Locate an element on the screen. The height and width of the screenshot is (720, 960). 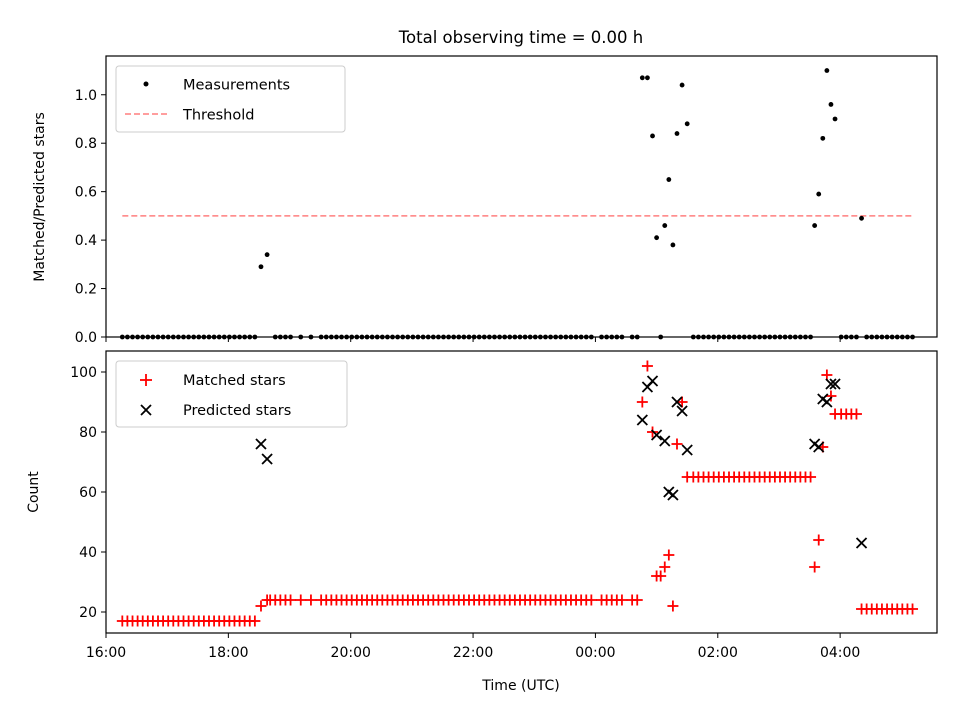
chart-title: Total observing time = 0.00 h is located at coordinates (520, 37).